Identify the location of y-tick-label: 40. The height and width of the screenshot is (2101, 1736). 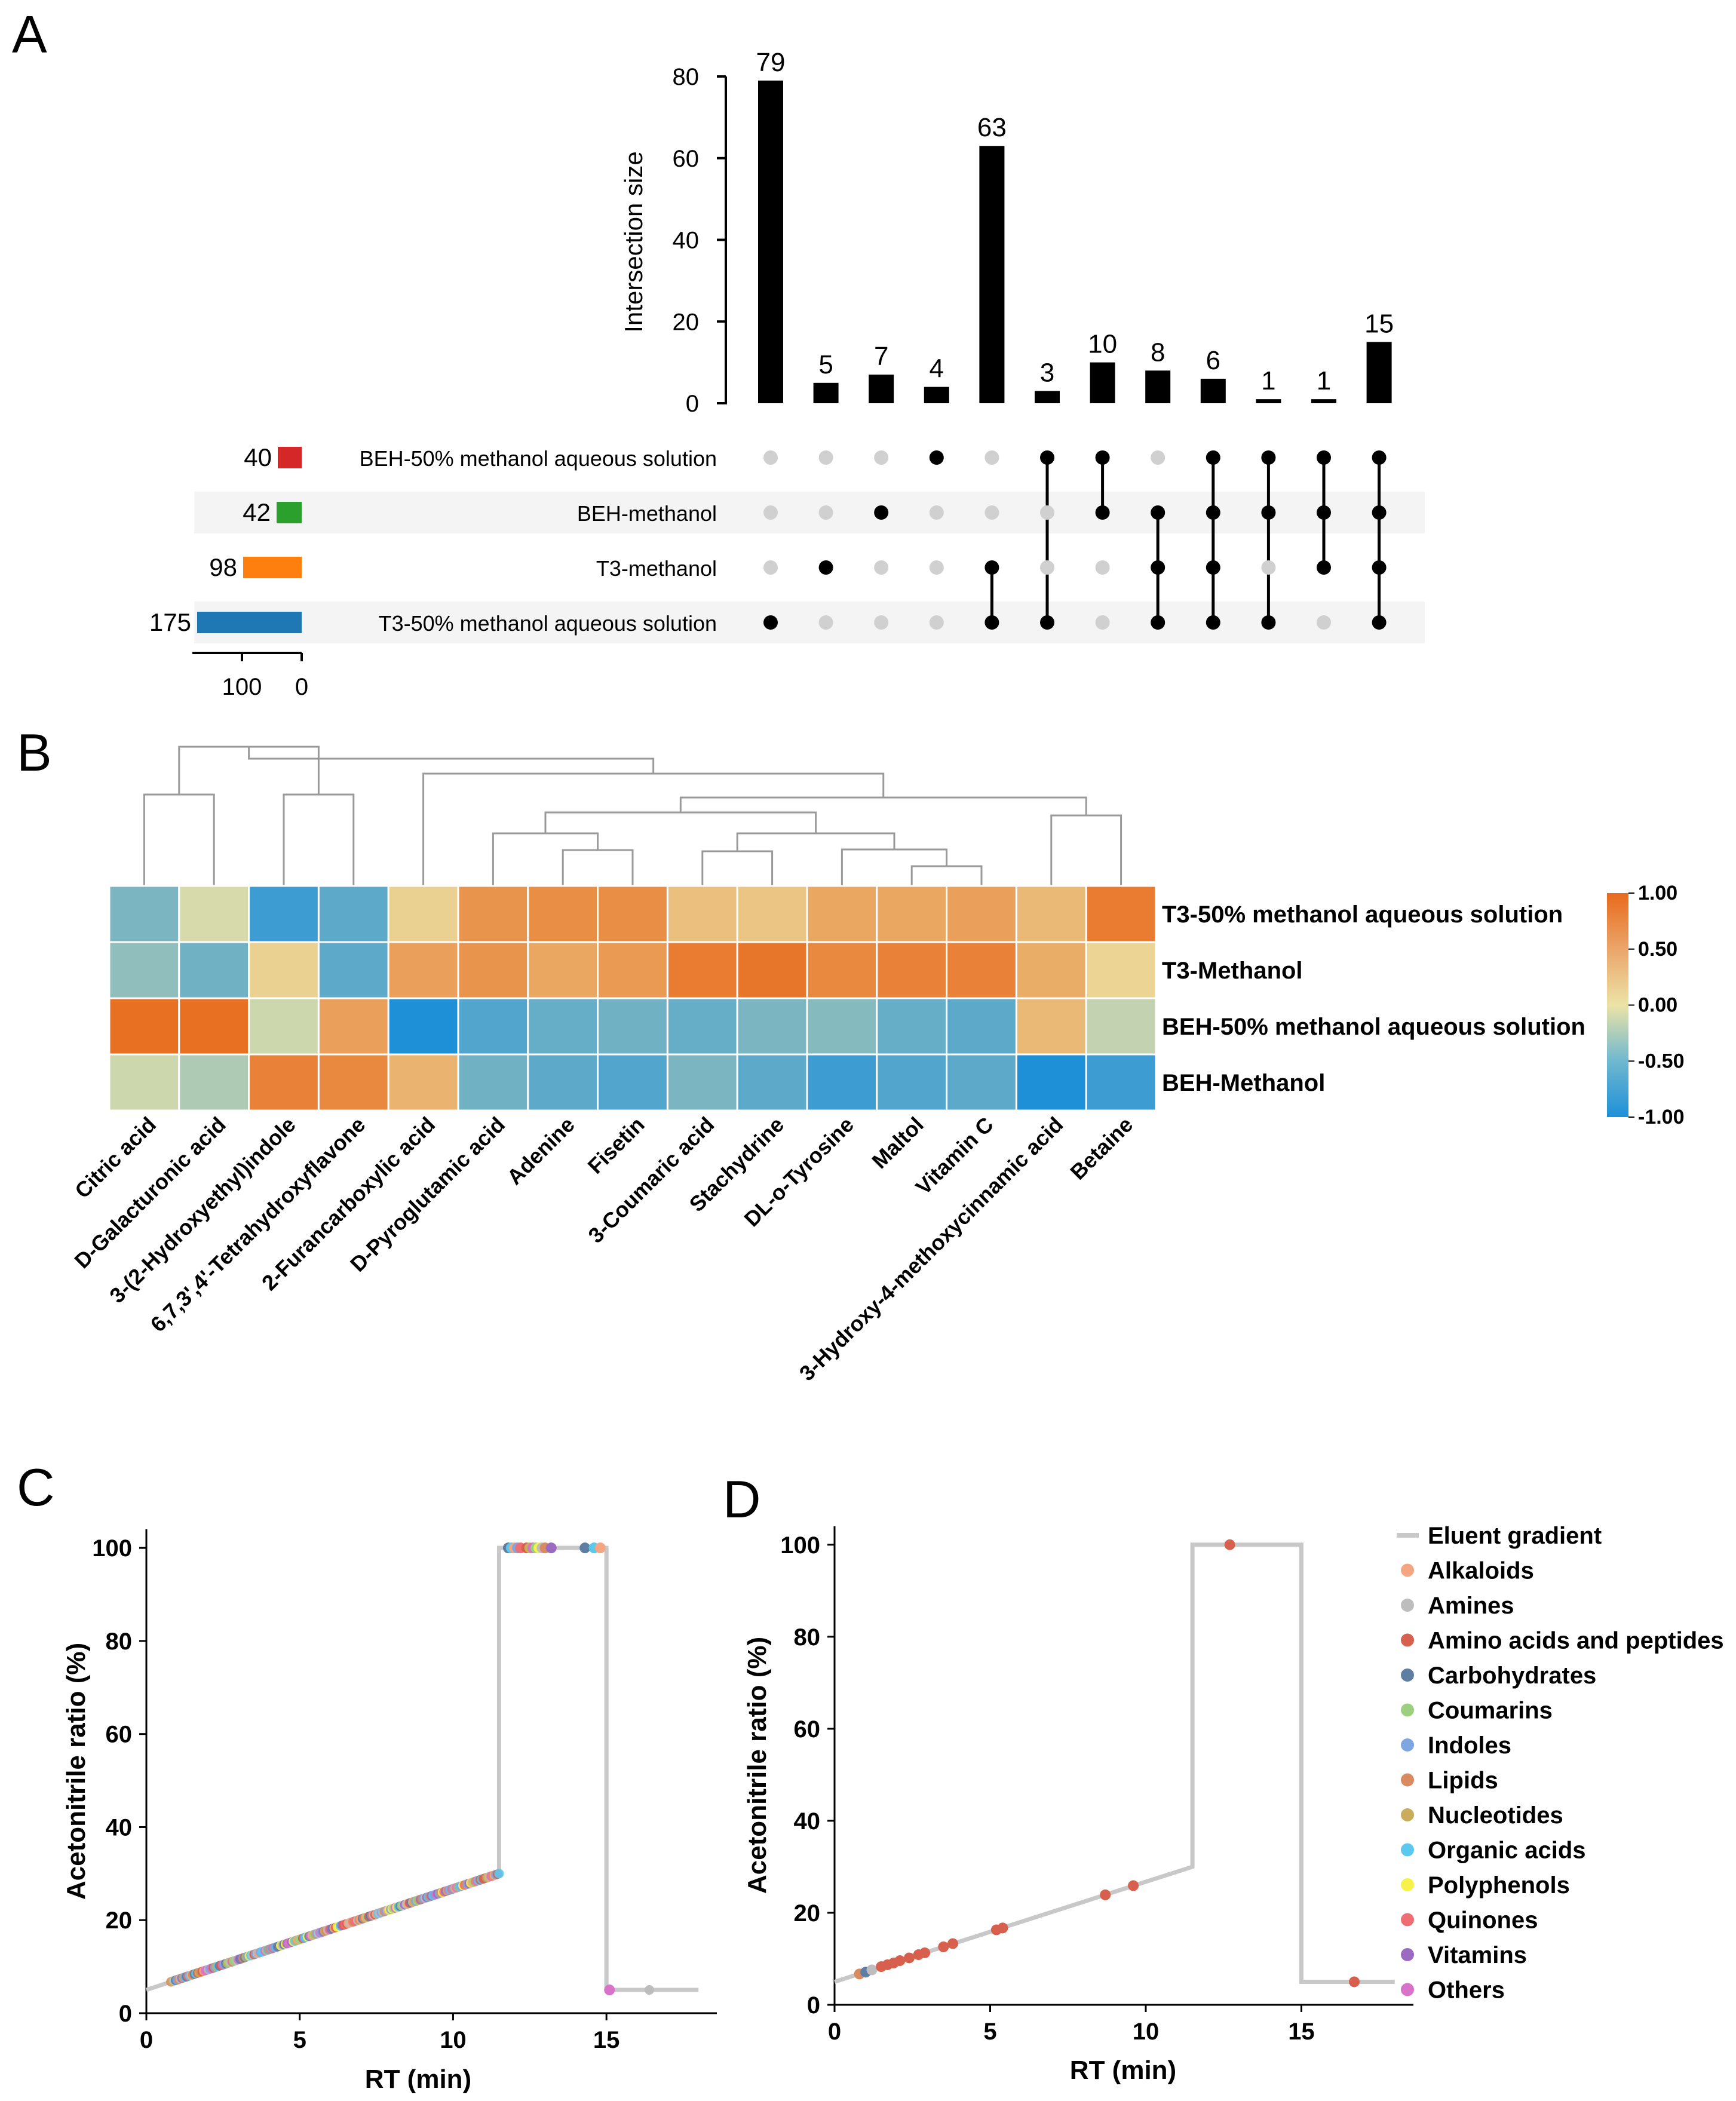
(807, 1821).